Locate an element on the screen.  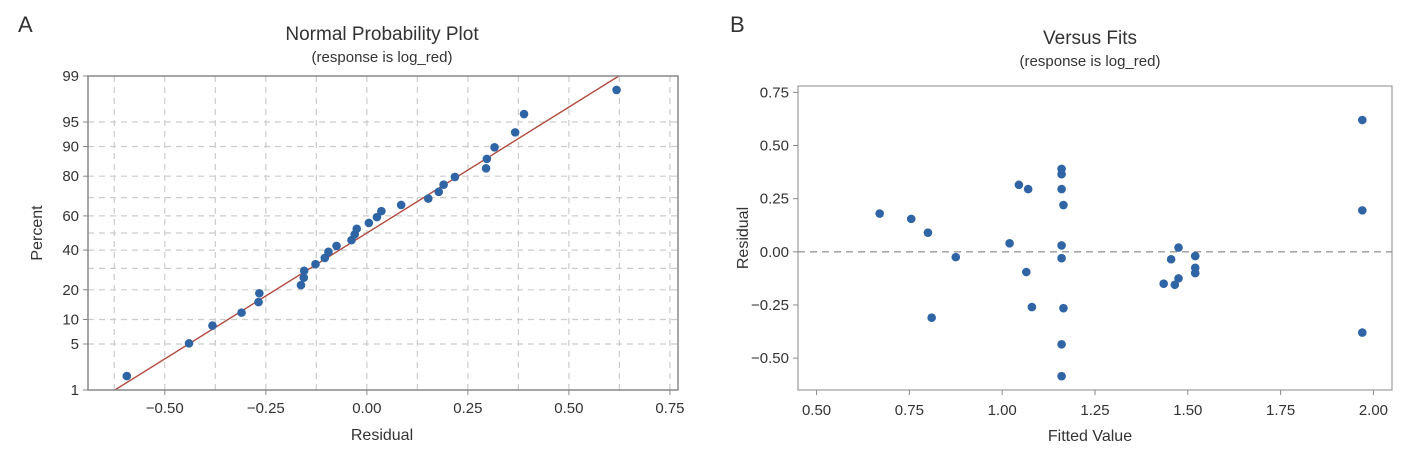
y-tick-label: 0.25 is located at coordinates (774, 199).